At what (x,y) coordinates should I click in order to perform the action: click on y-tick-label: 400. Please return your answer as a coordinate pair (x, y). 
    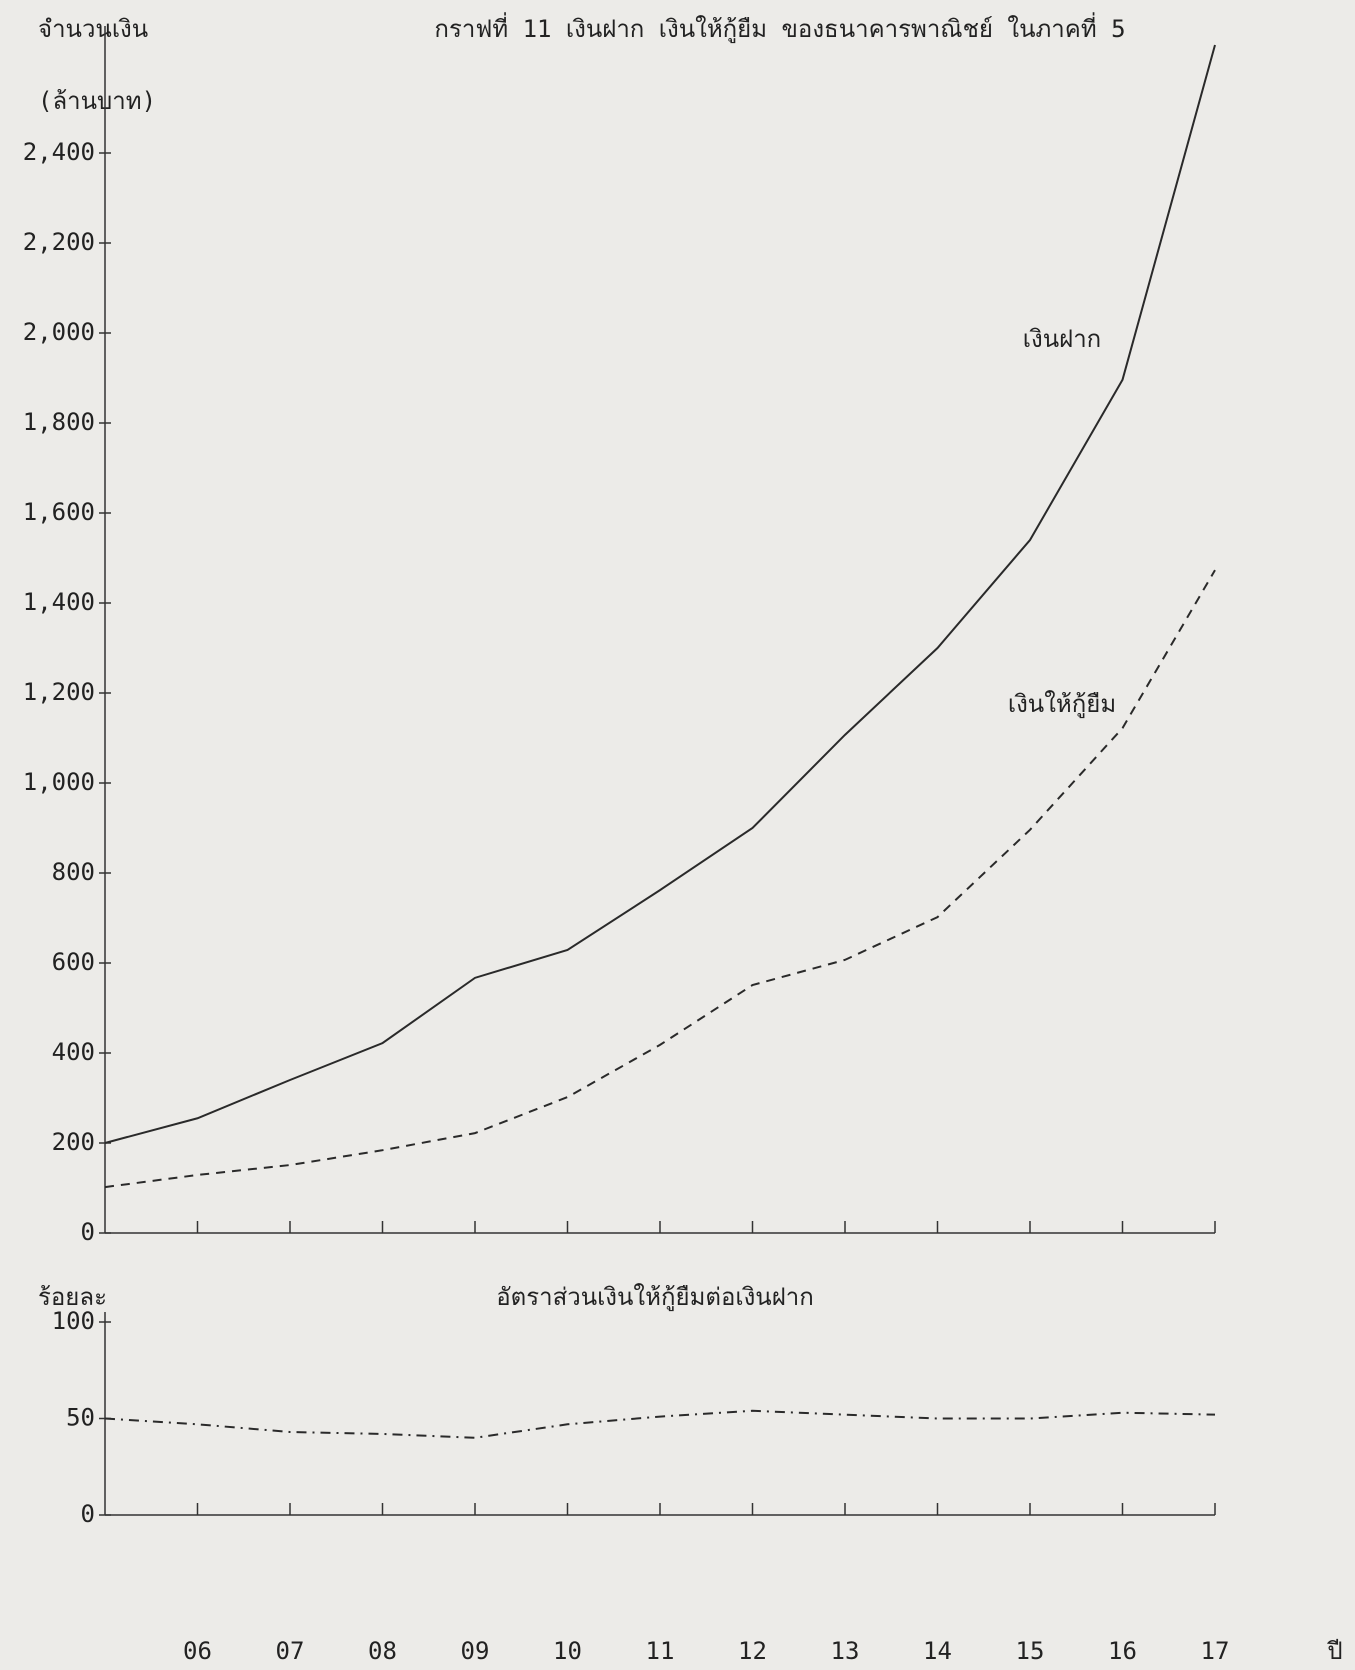
    Looking at the image, I should click on (73, 1052).